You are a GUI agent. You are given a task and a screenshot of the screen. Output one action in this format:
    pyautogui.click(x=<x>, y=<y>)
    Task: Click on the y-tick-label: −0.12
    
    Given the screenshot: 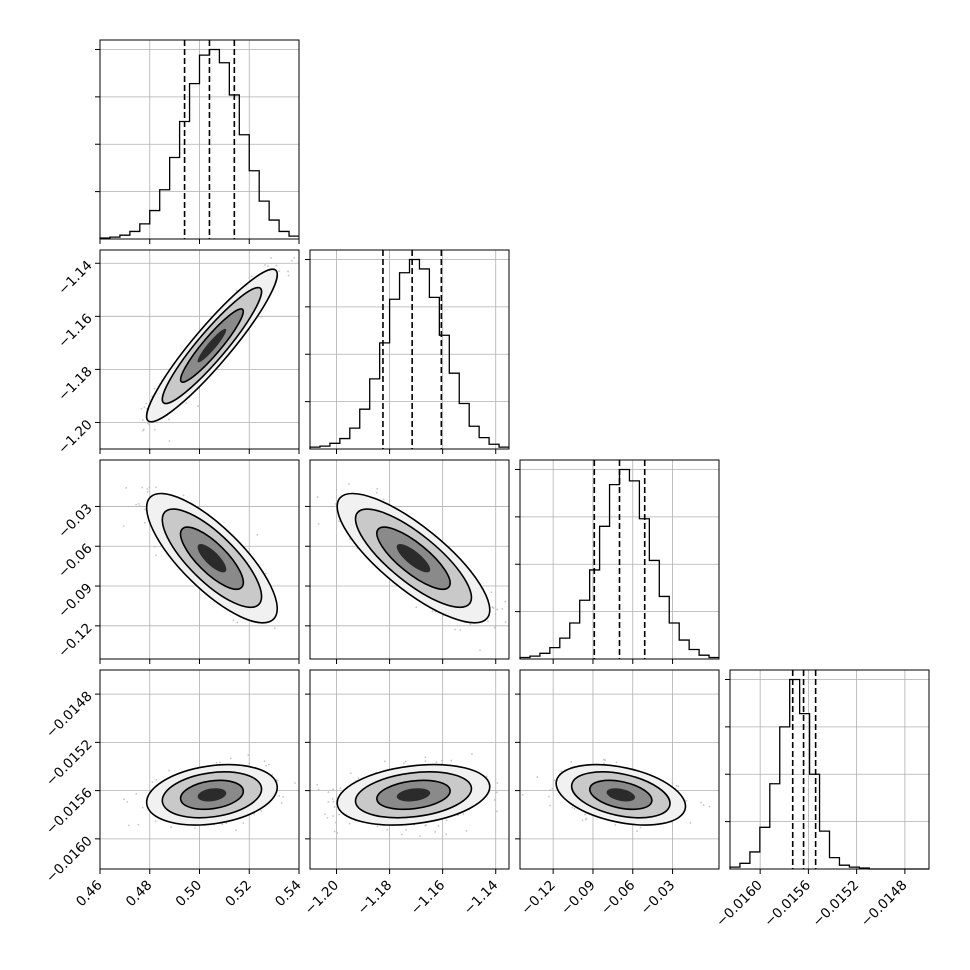 What is the action you would take?
    pyautogui.click(x=75, y=640)
    